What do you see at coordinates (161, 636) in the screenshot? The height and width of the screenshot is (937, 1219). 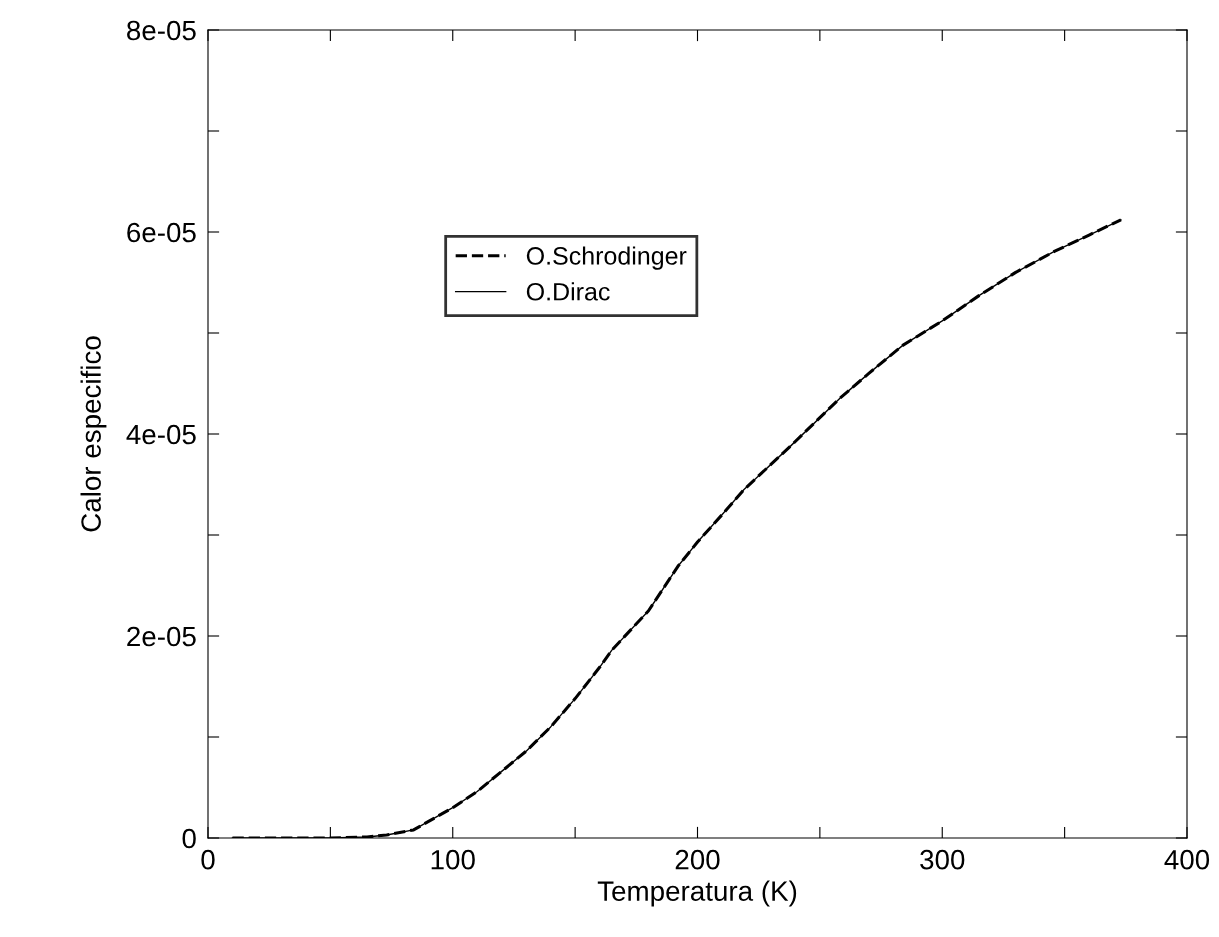 I see `y-tick-label: 2e-05` at bounding box center [161, 636].